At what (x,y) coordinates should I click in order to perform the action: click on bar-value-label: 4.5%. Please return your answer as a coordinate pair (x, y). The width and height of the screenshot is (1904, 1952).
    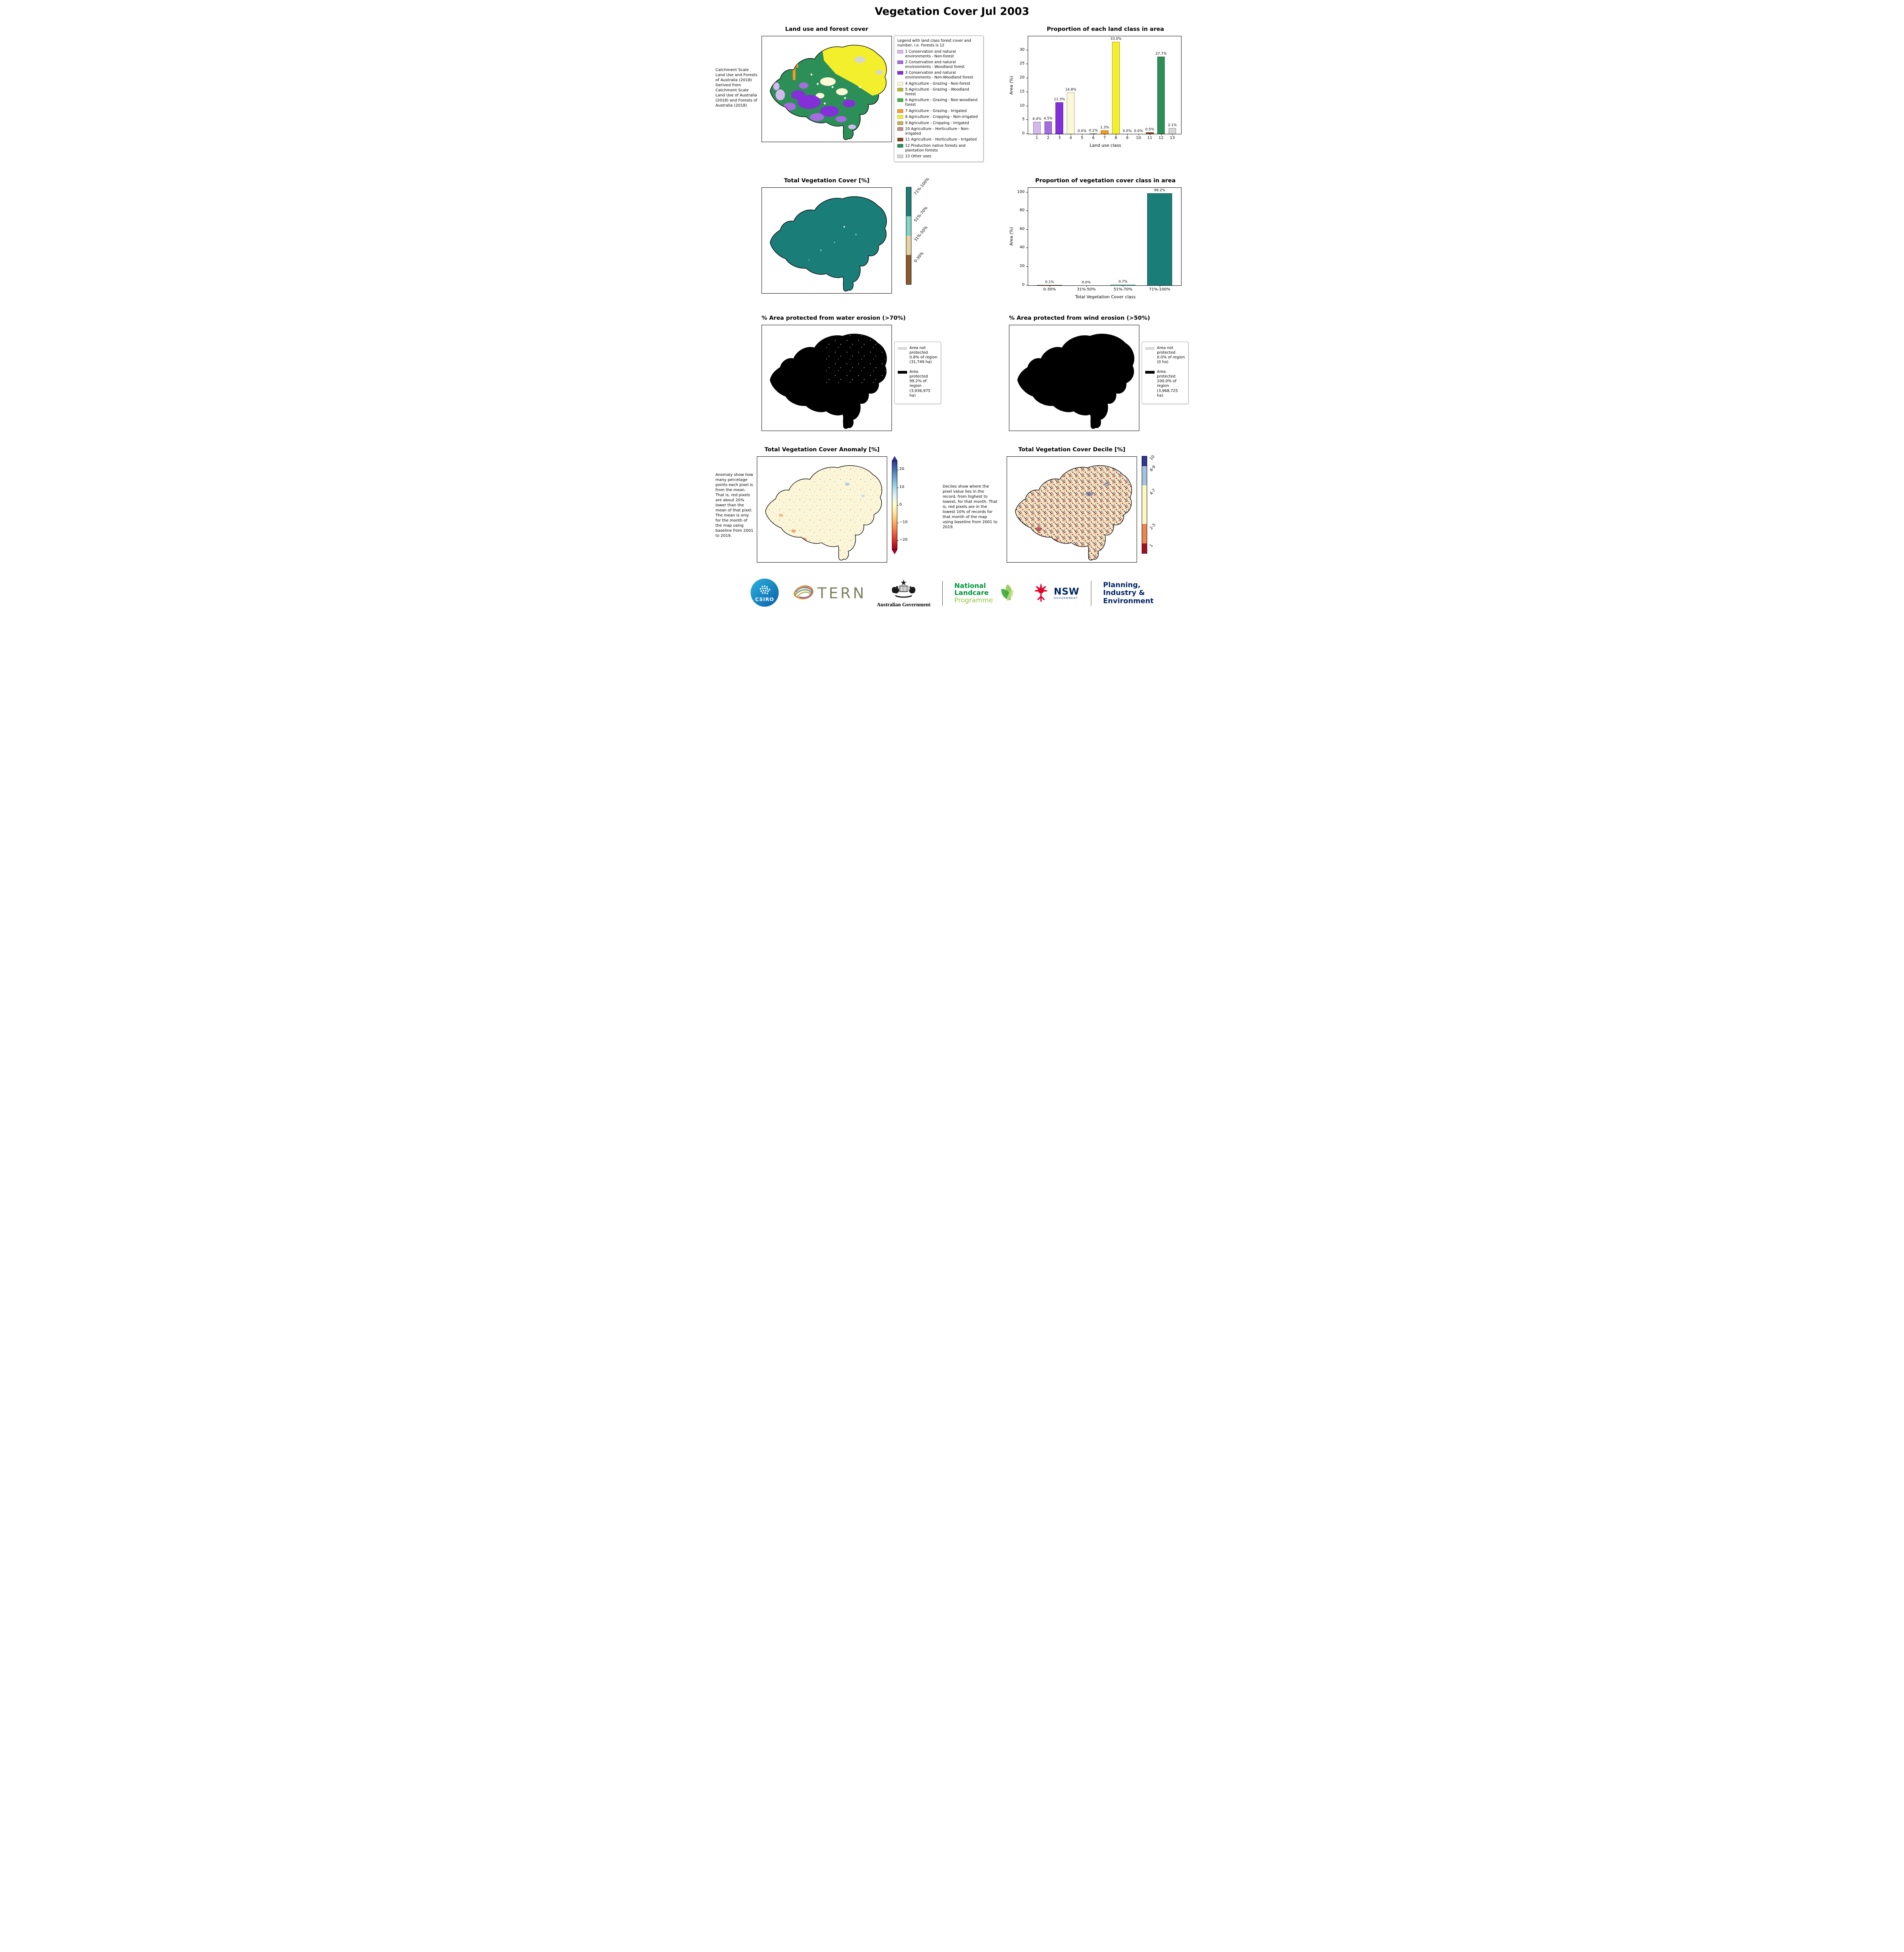
    Looking at the image, I should click on (1048, 119).